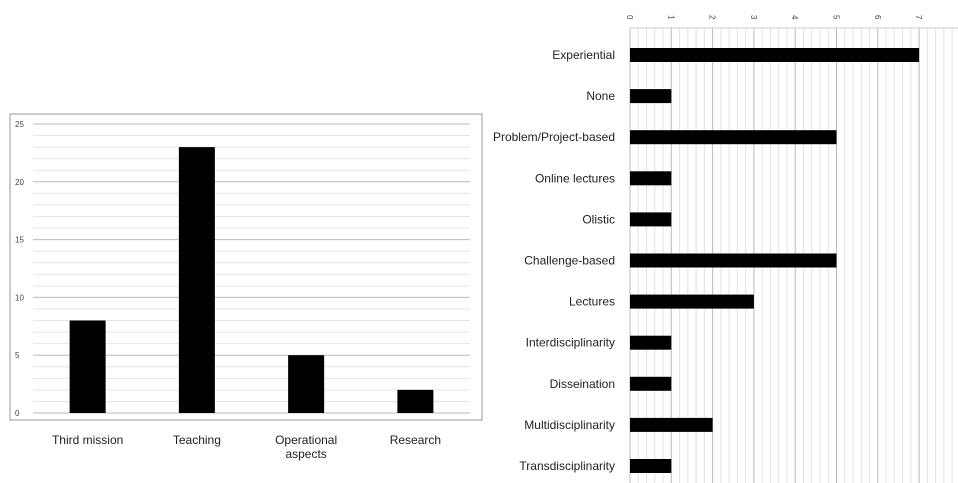 The image size is (958, 483). Describe the element at coordinates (554, 137) in the screenshot. I see `category-label: Problem/Project-based` at that location.